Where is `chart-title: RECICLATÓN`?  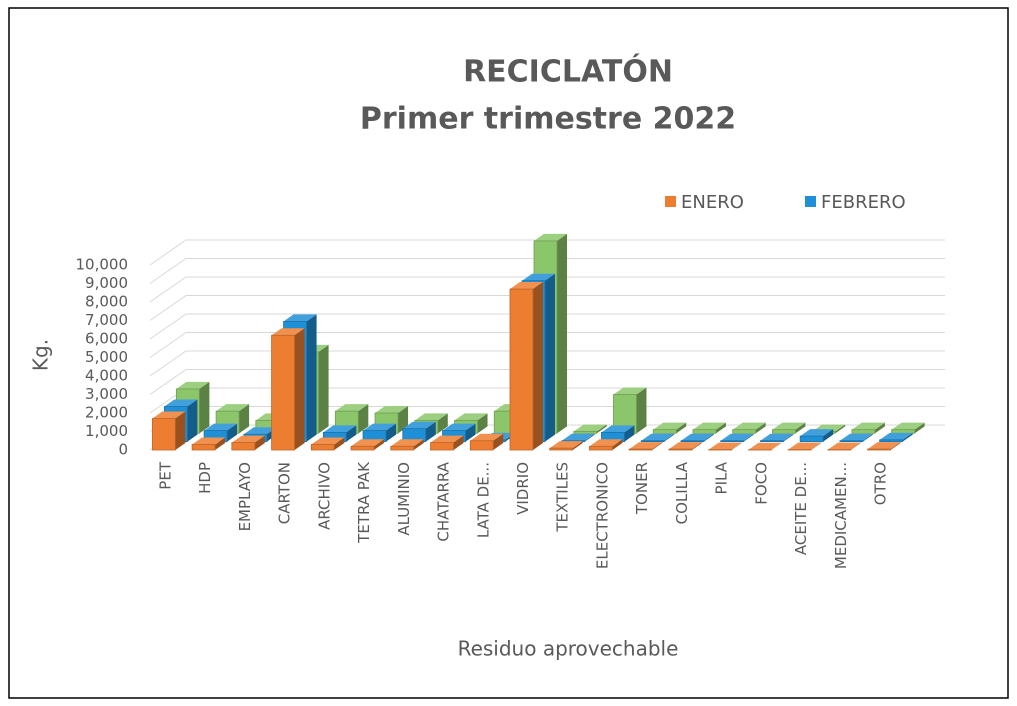 chart-title: RECICLATÓN is located at coordinates (568, 71).